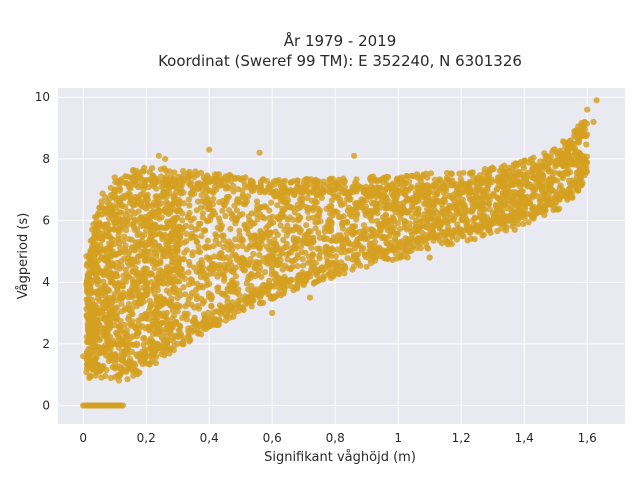  I want to click on y-tick-label: 6, so click(46, 221).